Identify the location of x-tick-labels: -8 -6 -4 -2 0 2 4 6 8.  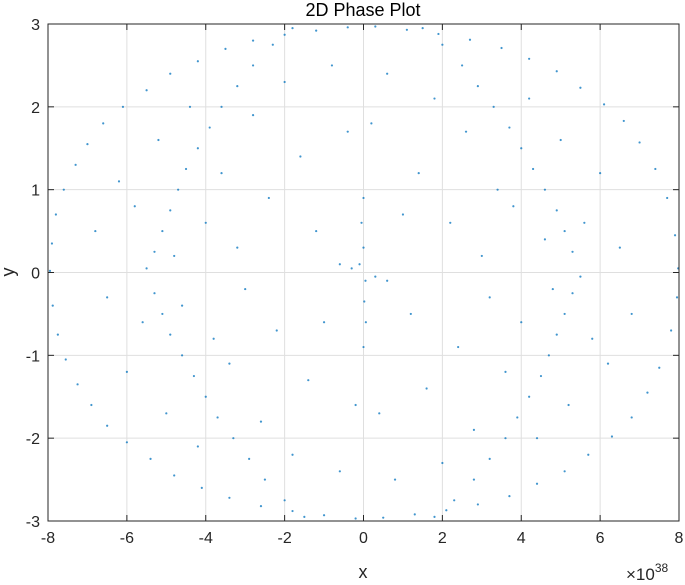
(362, 538).